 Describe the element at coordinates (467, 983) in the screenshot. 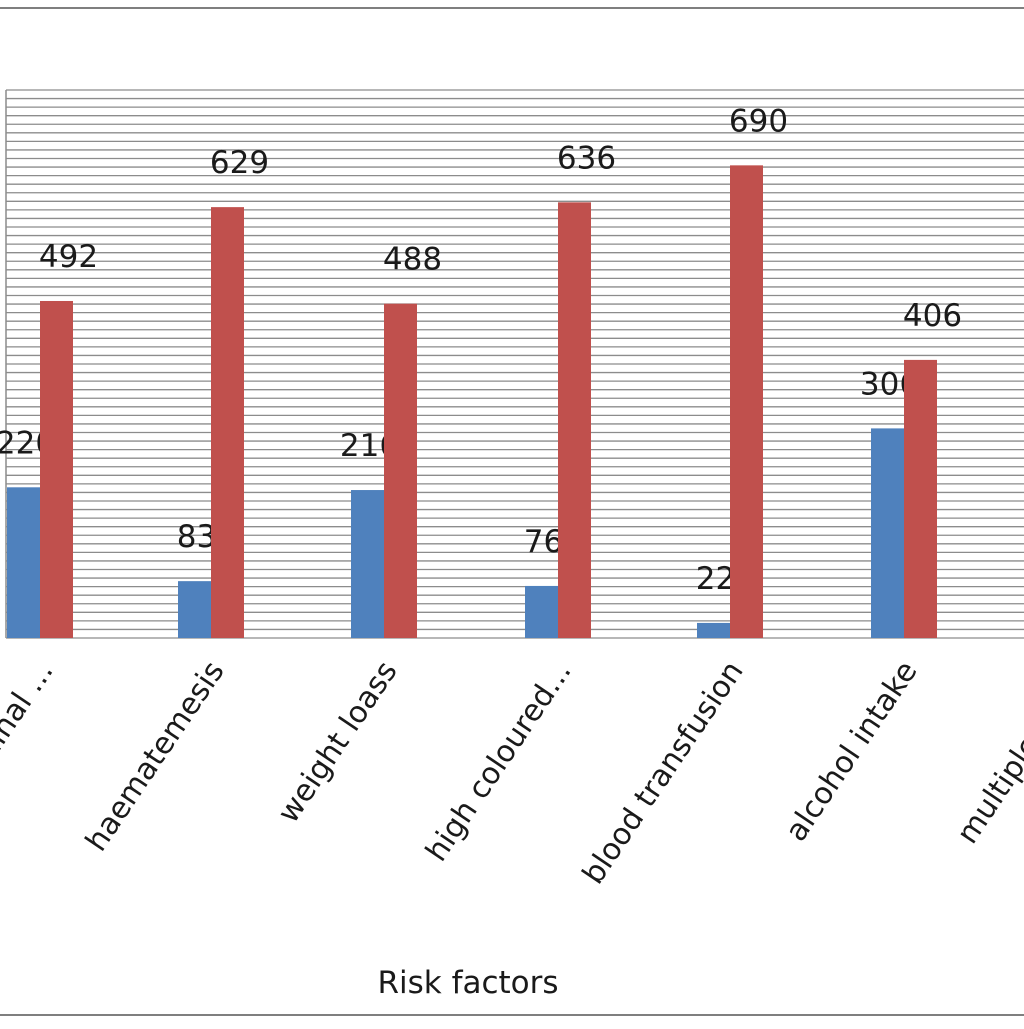

I see `x-axis-title: Risk factors` at that location.